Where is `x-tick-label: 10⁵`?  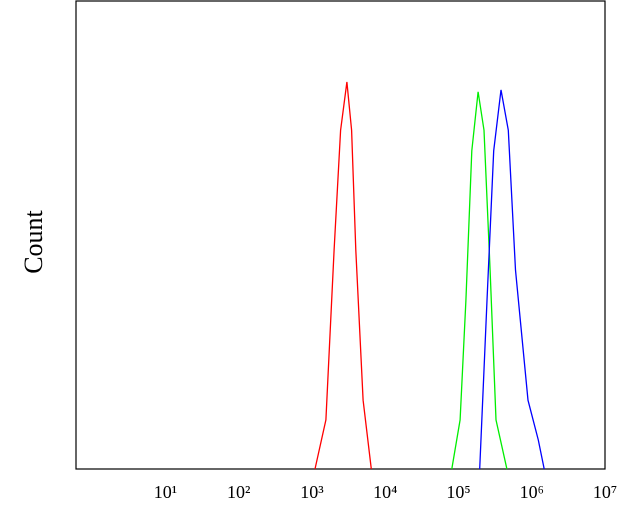
x-tick-label: 10⁵ is located at coordinates (458, 492).